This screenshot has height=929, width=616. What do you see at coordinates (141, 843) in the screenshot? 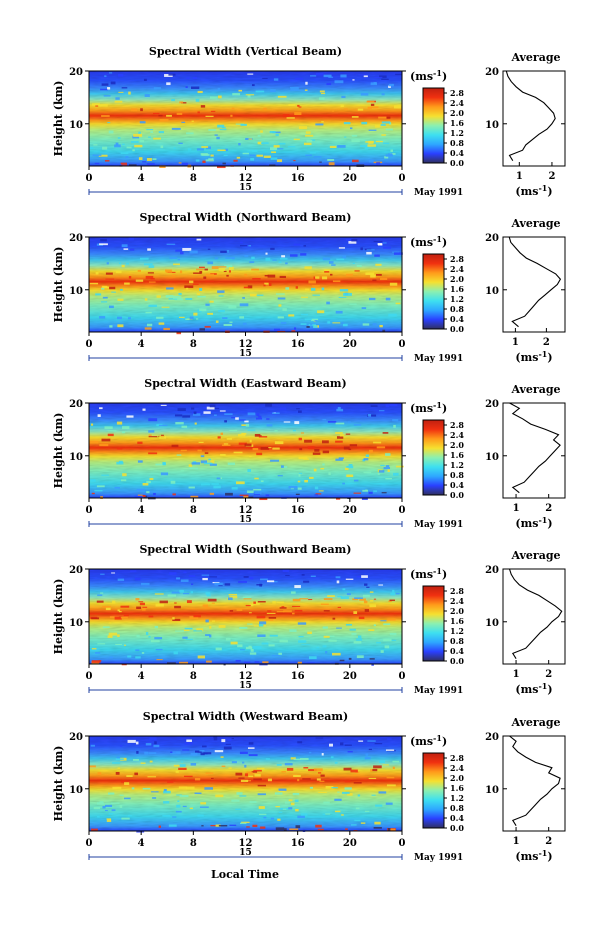
I see `x-tick-label: 4` at bounding box center [141, 843].